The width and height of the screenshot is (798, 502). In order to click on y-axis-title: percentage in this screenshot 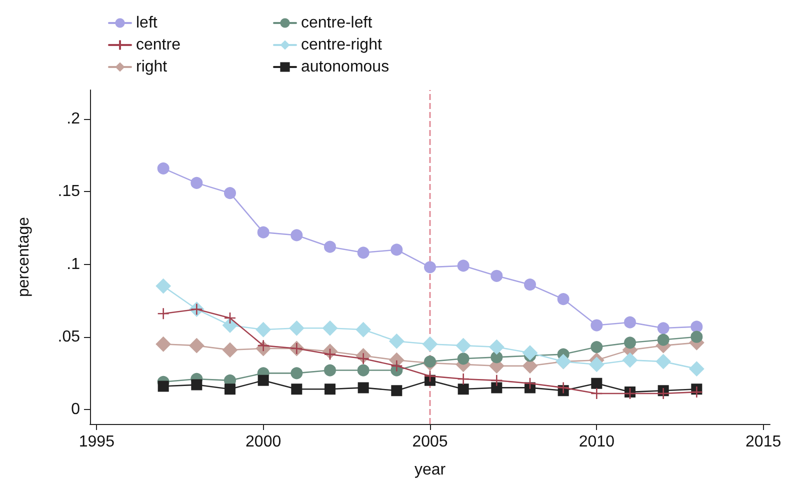, I will do `click(24, 257)`.